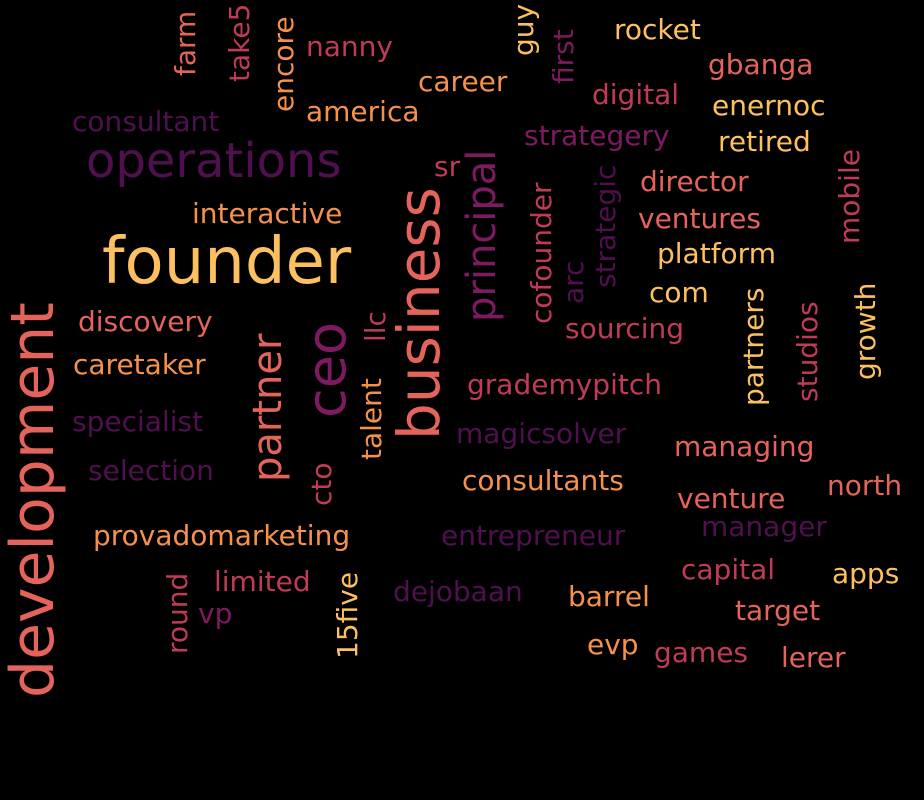 The height and width of the screenshot is (800, 924). What do you see at coordinates (283, 64) in the screenshot?
I see `word-encore: encore` at bounding box center [283, 64].